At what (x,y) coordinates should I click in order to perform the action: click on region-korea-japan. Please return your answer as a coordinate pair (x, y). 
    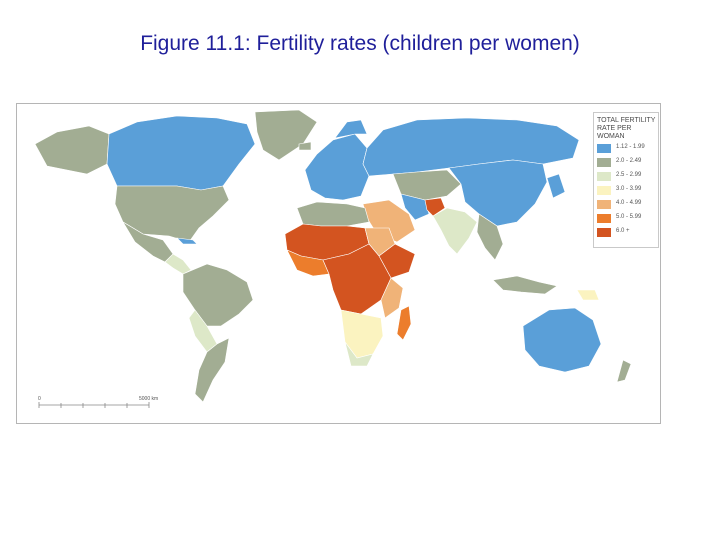
    Looking at the image, I should click on (556, 186).